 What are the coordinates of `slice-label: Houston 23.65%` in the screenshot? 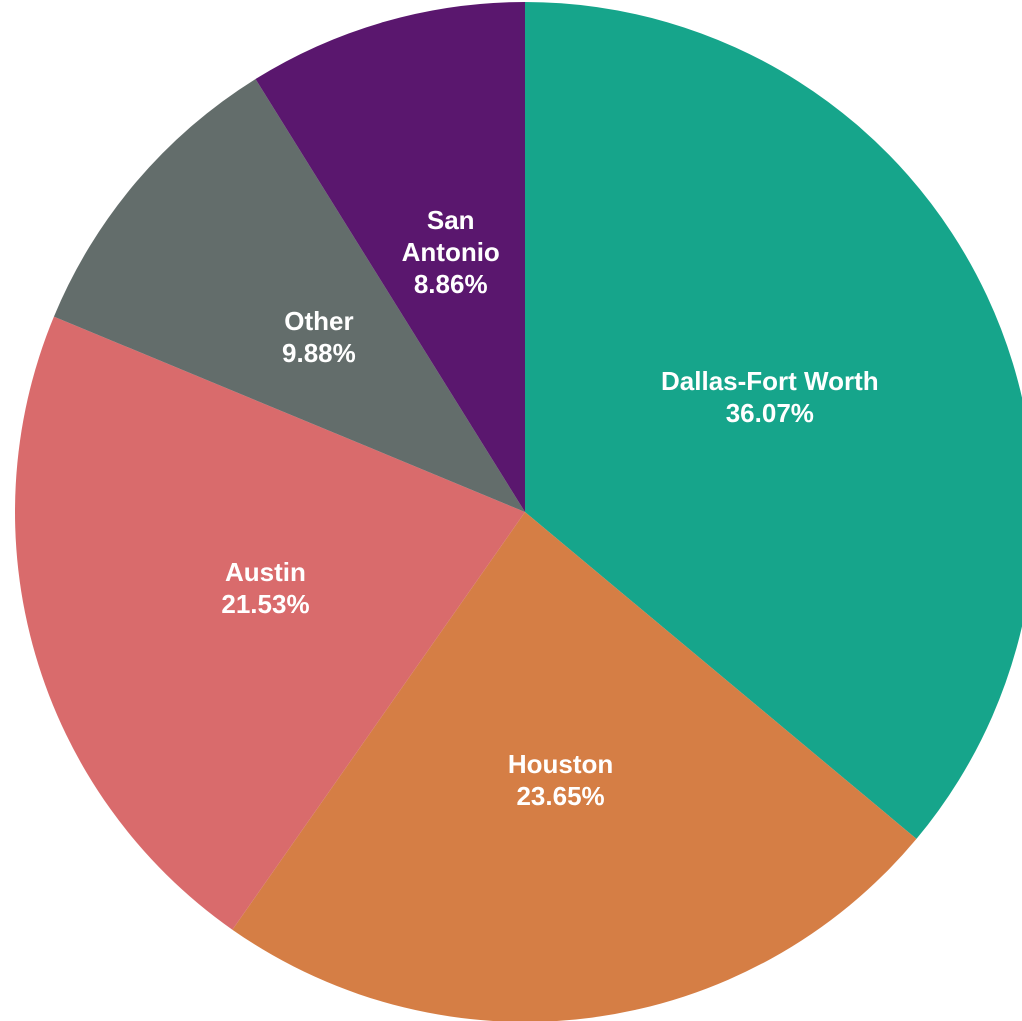 It's located at (560, 780).